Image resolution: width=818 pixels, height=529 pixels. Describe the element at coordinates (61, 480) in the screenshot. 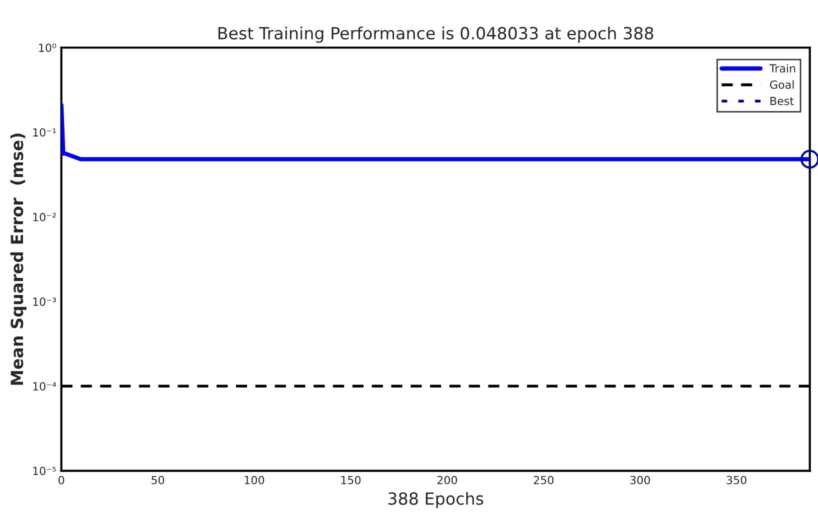

I see `x-tick-label: 0` at that location.